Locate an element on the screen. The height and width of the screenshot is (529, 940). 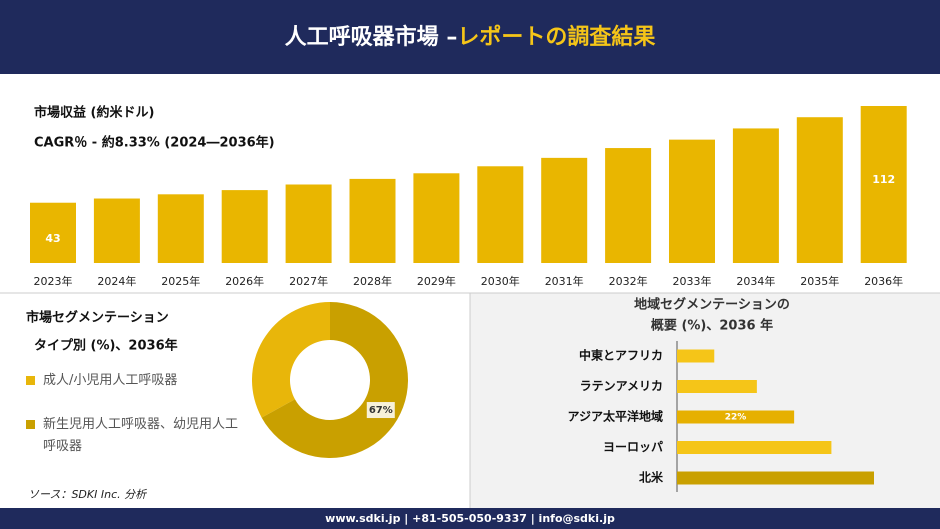
chart-title: 市場セグメンテーション is located at coordinates (97, 318).